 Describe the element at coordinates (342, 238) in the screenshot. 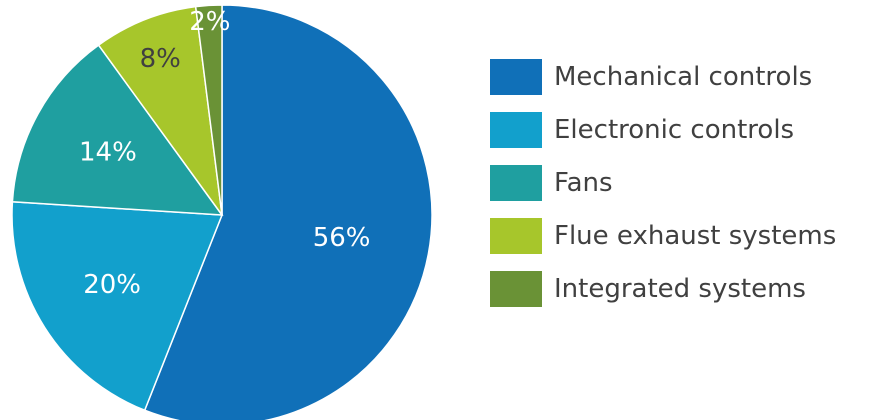

I see `slice-value-label: 56%` at that location.